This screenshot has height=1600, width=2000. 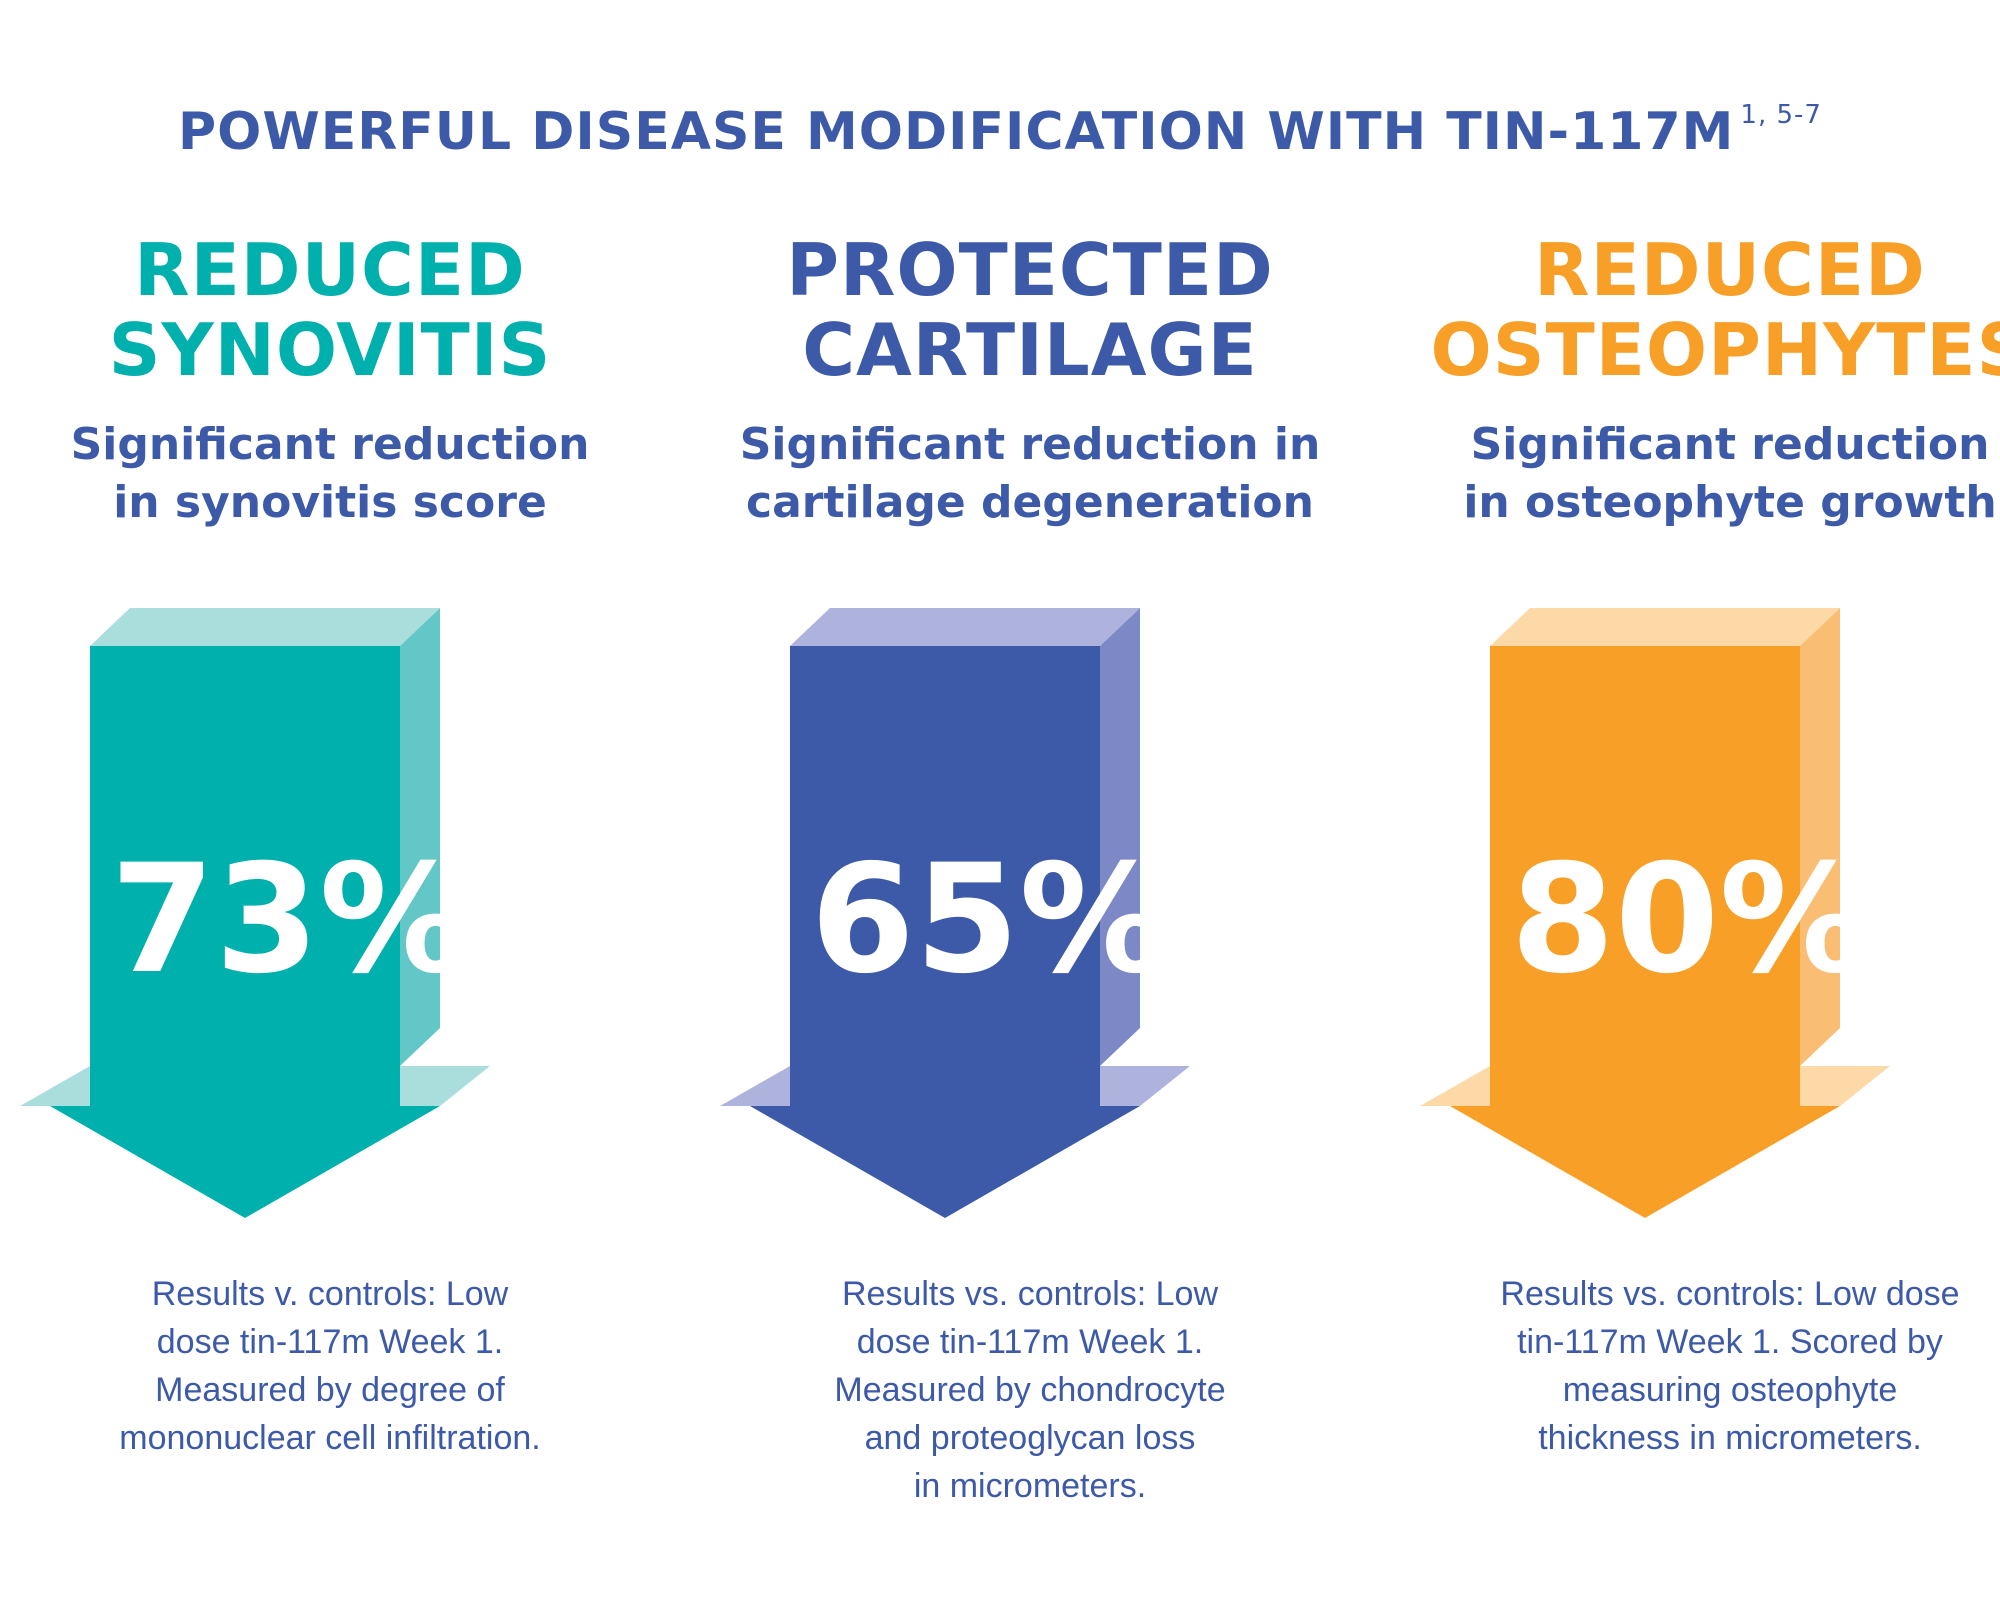 What do you see at coordinates (1730, 1438) in the screenshot?
I see `stat-footnote-line: thickness in micrometers.` at bounding box center [1730, 1438].